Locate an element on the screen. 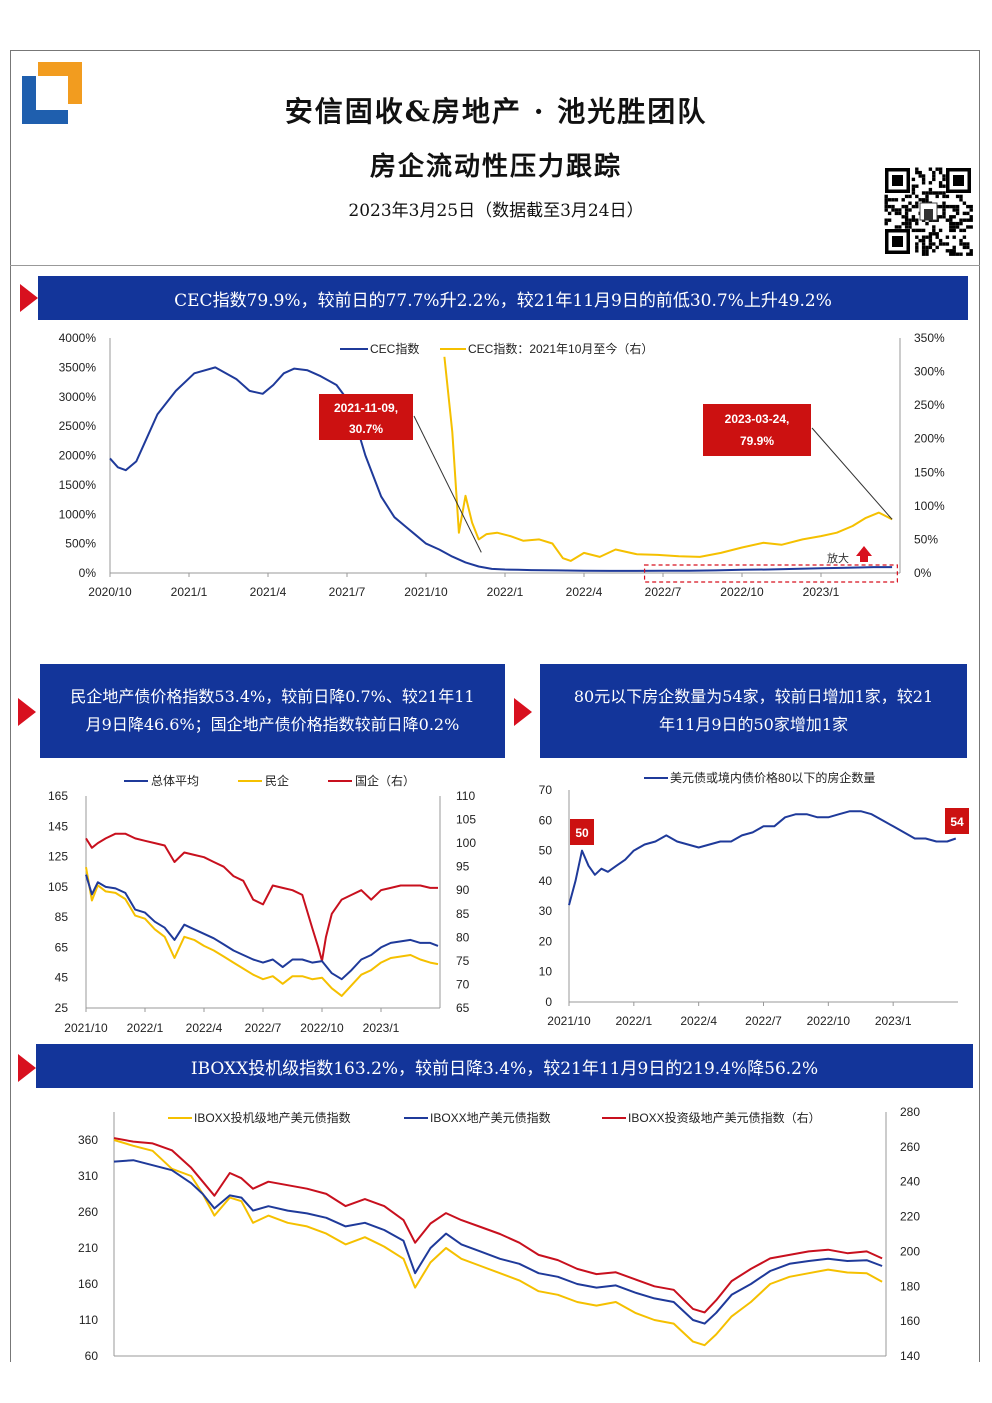  y-left-tick-label: 110 is located at coordinates (88, 1320).